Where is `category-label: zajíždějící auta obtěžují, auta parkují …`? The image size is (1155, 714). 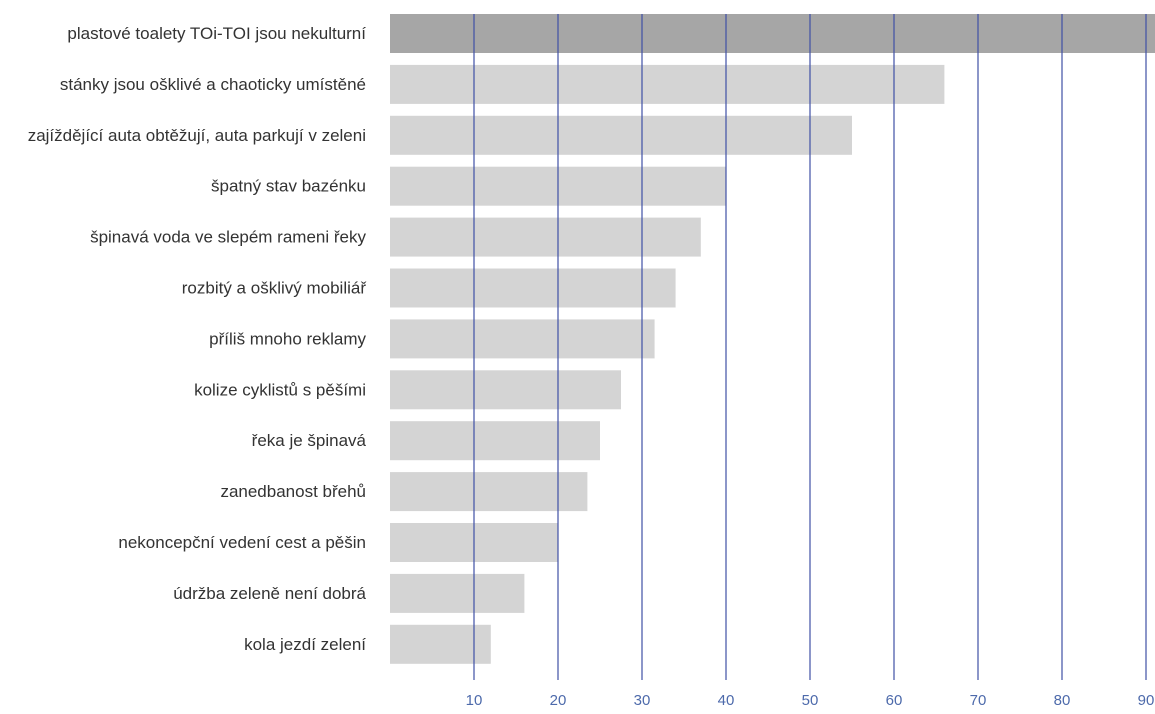 category-label: zajíždějící auta obtěžují, auta parkují … is located at coordinates (197, 135).